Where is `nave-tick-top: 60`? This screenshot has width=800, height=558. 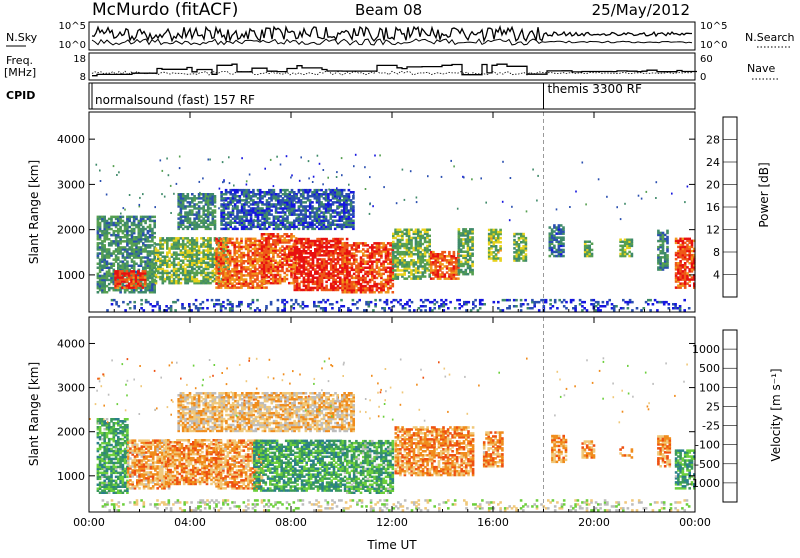 nave-tick-top: 60 is located at coordinates (706, 59).